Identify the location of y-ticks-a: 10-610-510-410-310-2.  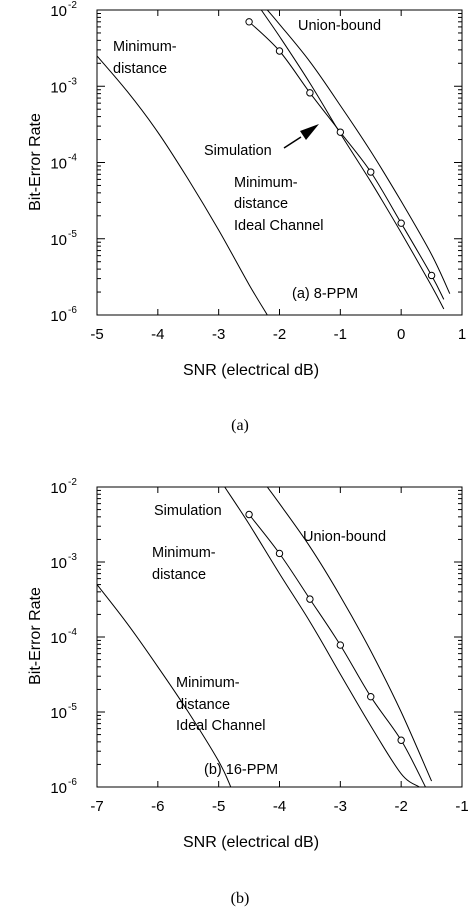
(63, 162).